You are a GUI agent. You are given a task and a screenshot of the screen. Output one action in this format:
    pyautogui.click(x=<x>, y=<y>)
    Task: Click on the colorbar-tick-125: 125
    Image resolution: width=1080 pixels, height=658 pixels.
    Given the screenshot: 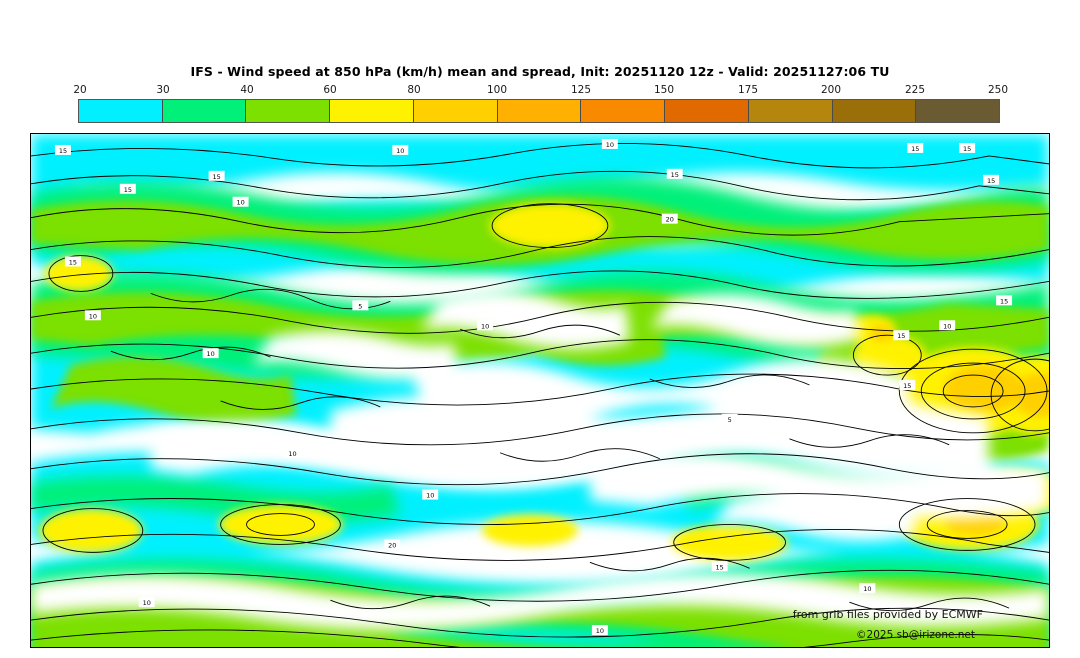 What is the action you would take?
    pyautogui.click(x=581, y=90)
    